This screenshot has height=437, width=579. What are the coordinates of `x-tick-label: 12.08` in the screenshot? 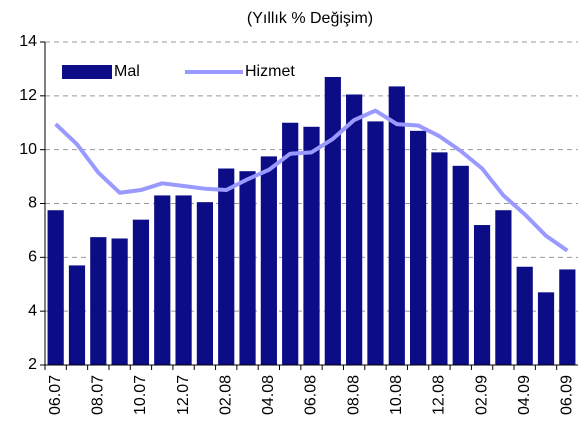 It's located at (439, 395).